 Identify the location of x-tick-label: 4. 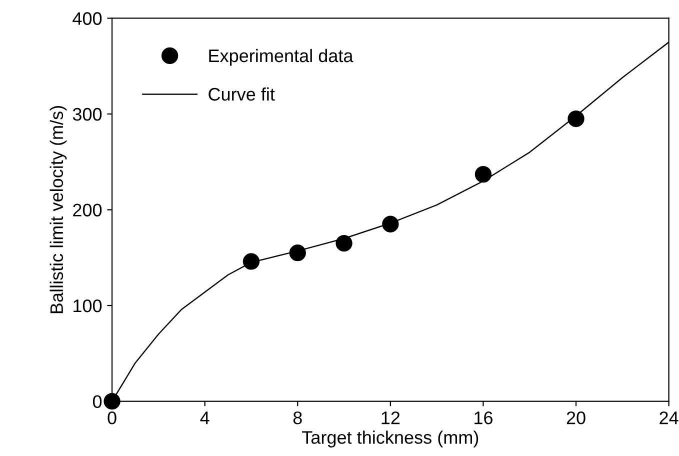
(205, 418).